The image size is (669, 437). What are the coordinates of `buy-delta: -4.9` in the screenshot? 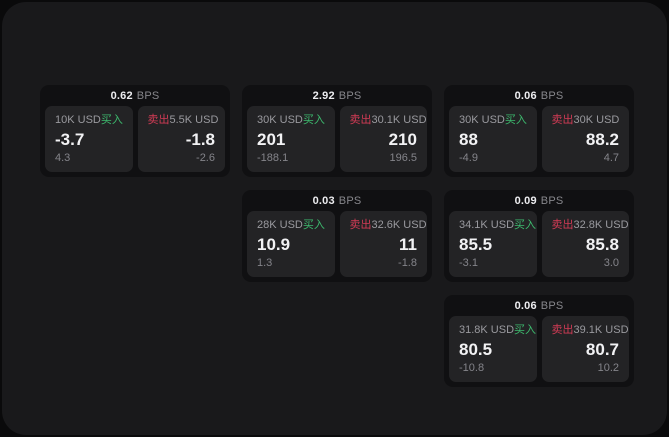 It's located at (468, 158).